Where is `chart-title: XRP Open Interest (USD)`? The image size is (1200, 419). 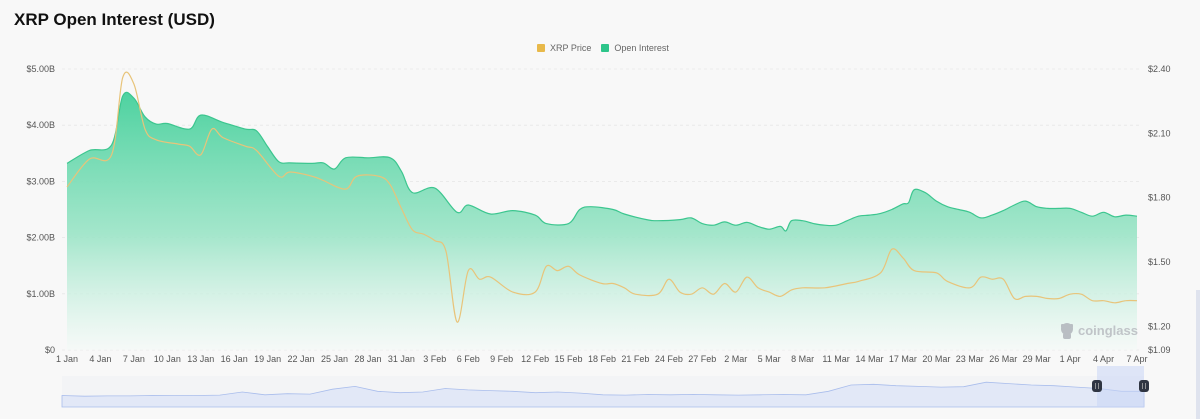 chart-title: XRP Open Interest (USD) is located at coordinates (114, 19).